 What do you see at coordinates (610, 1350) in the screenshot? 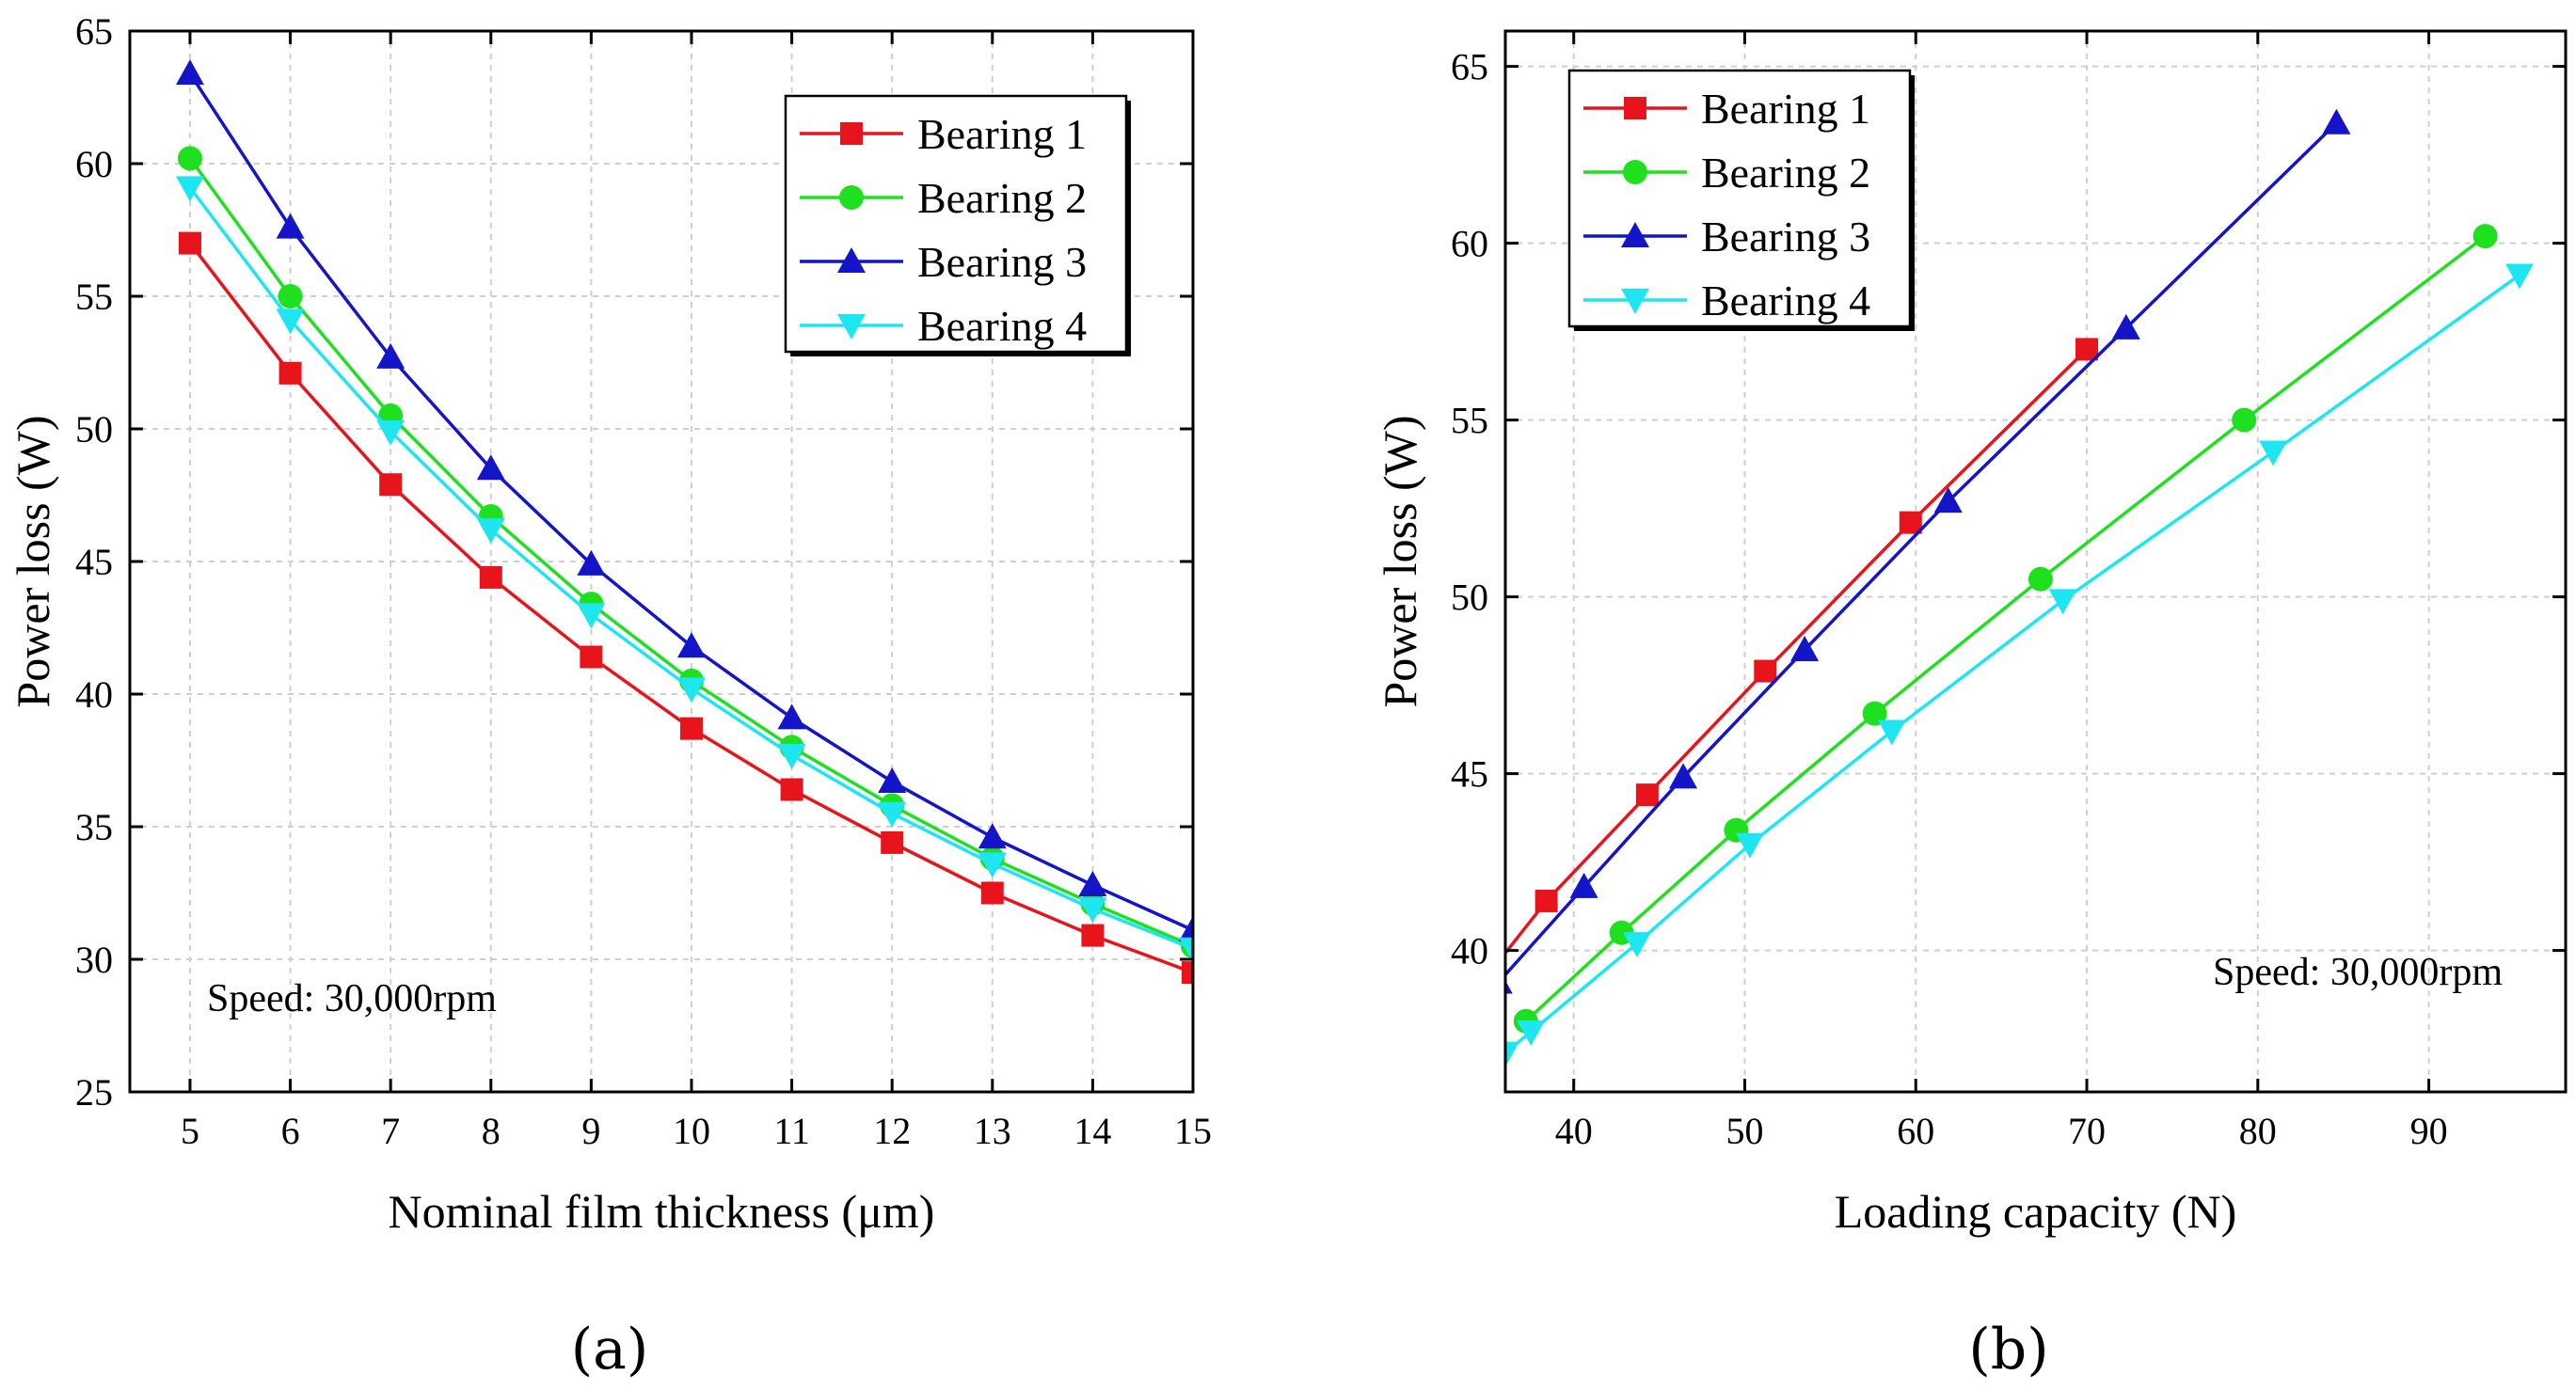
I see `panel-label: (a)` at bounding box center [610, 1350].